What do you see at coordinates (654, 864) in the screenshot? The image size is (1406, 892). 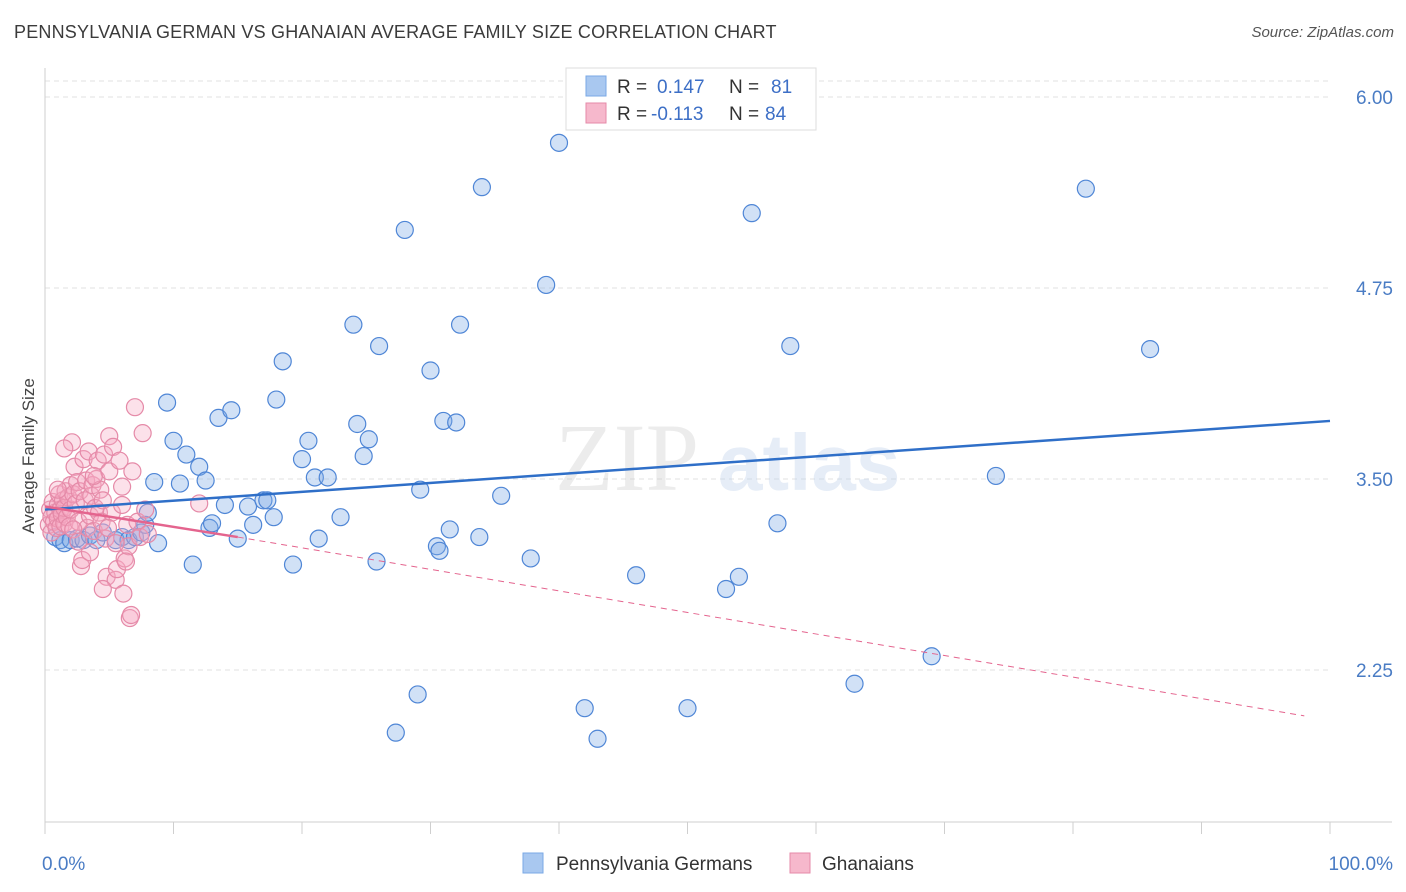 I see `legend-bottom-label-blue: Pennsylvania Germans` at bounding box center [654, 864].